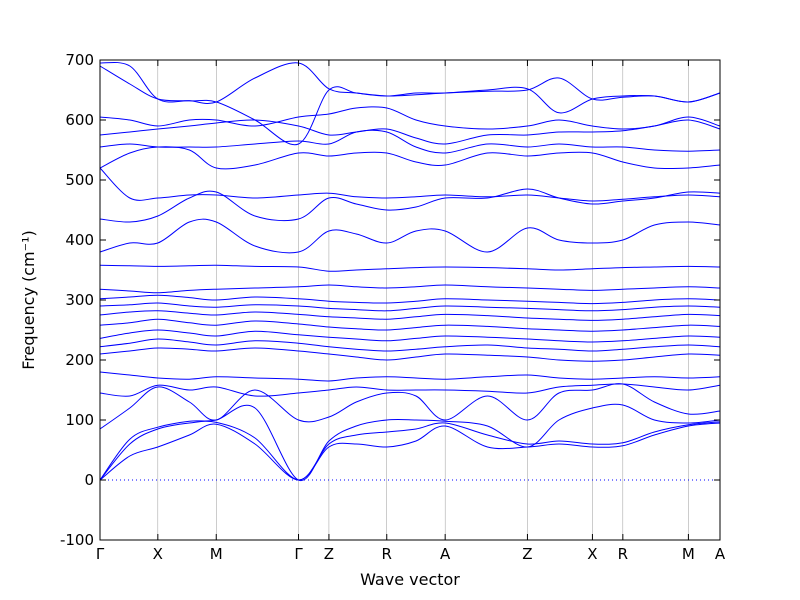 This screenshot has height=600, width=800. I want to click on y-tick-label: 100, so click(79, 420).